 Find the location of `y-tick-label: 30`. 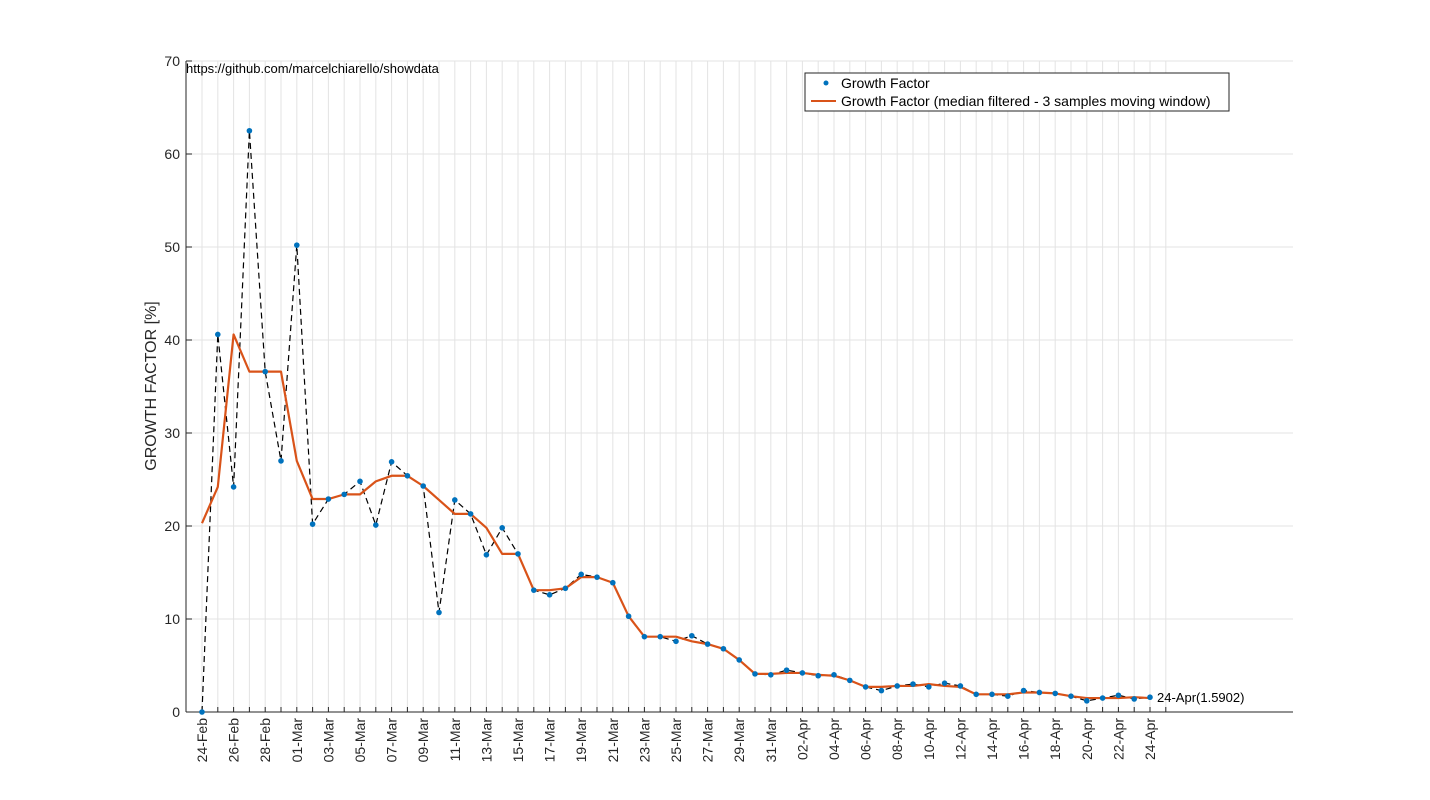

y-tick-label: 30 is located at coordinates (172, 433).